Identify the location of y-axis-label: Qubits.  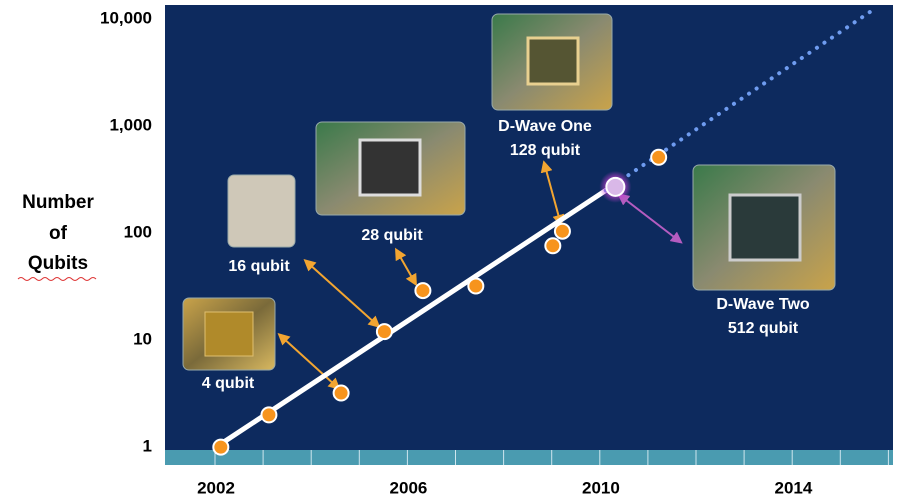
(58, 263).